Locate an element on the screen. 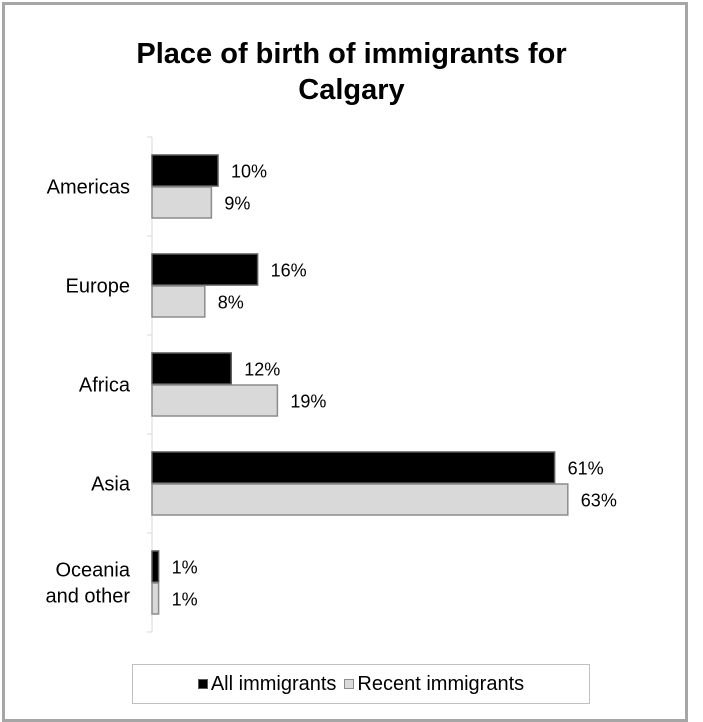 This screenshot has height=722, width=703. category-label: Europe is located at coordinates (98, 287).